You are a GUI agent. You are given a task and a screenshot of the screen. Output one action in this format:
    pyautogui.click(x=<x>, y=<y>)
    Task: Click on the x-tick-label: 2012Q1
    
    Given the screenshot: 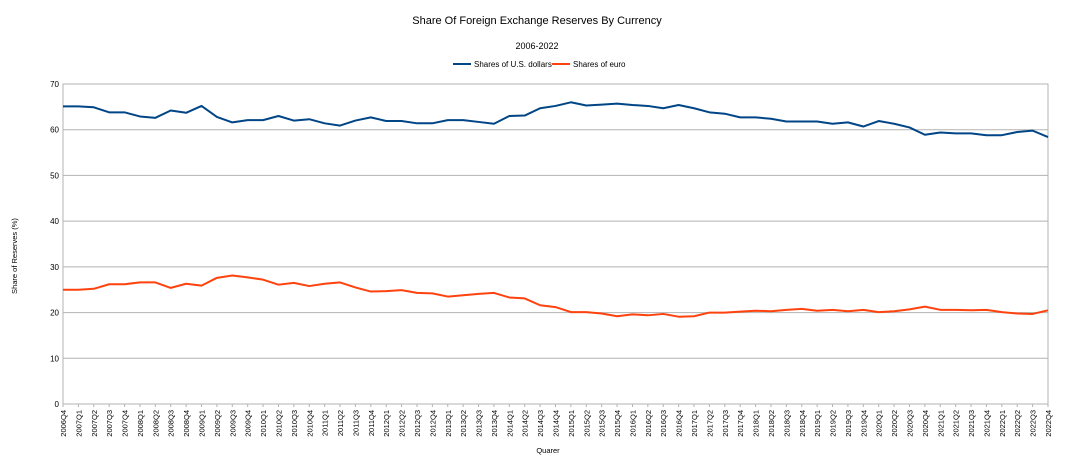 What is the action you would take?
    pyautogui.click(x=386, y=423)
    